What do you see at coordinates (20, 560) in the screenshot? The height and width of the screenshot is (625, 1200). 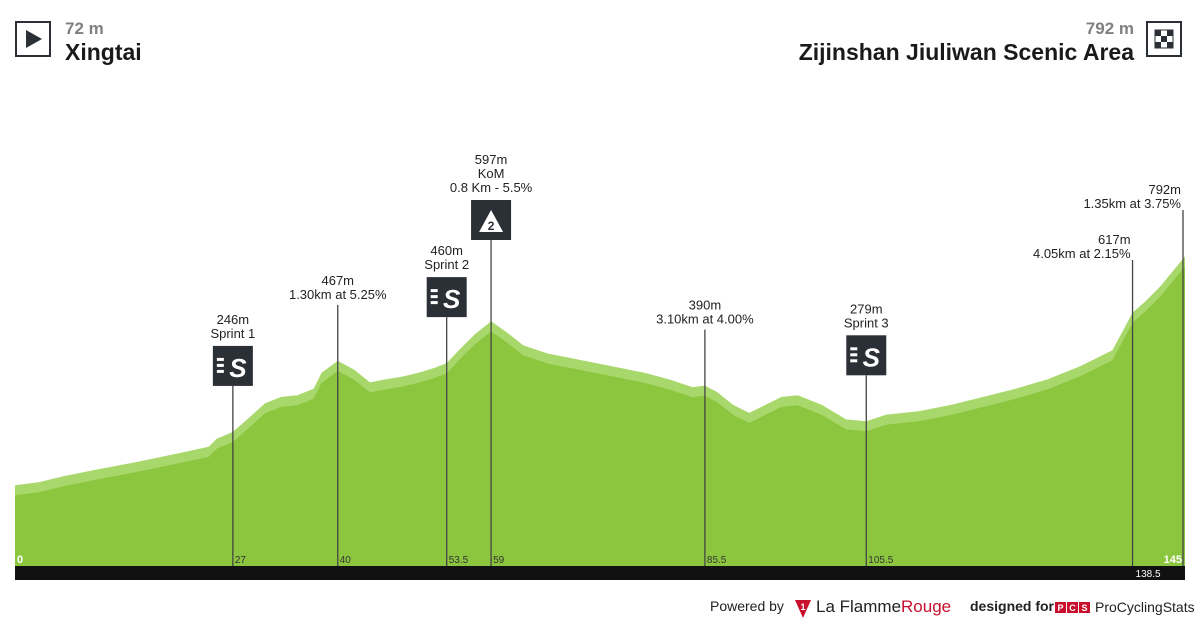 I see `start-km-label: 0` at bounding box center [20, 560].